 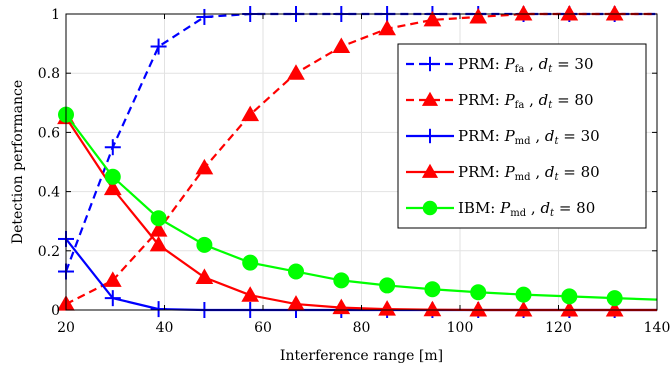 I want to click on legend-entry: PRM: Pfa , dt = 30, so click(x=500, y=65).